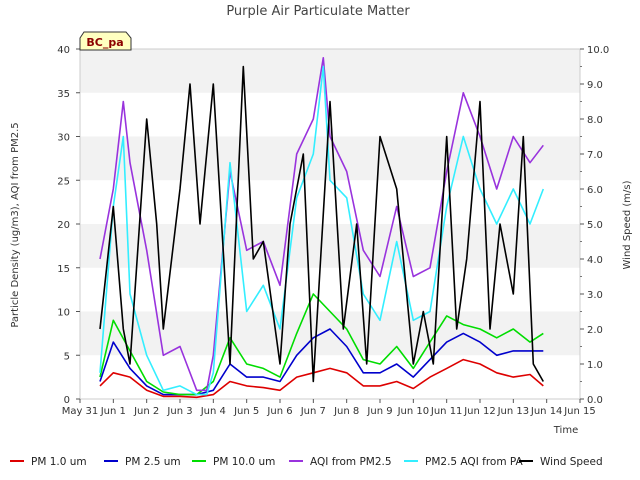 Image resolution: width=640 pixels, height=480 pixels. I want to click on legend-item: PM 2.5 um, so click(142, 462).